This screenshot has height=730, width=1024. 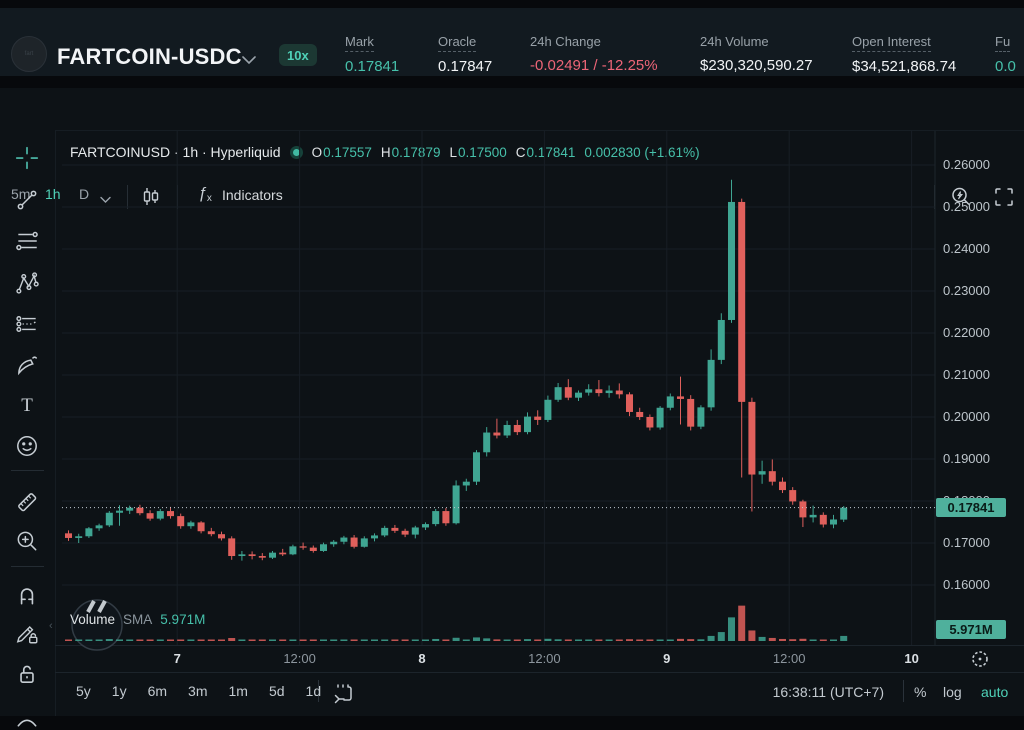 I want to click on chevron-down-icon, so click(x=249, y=61).